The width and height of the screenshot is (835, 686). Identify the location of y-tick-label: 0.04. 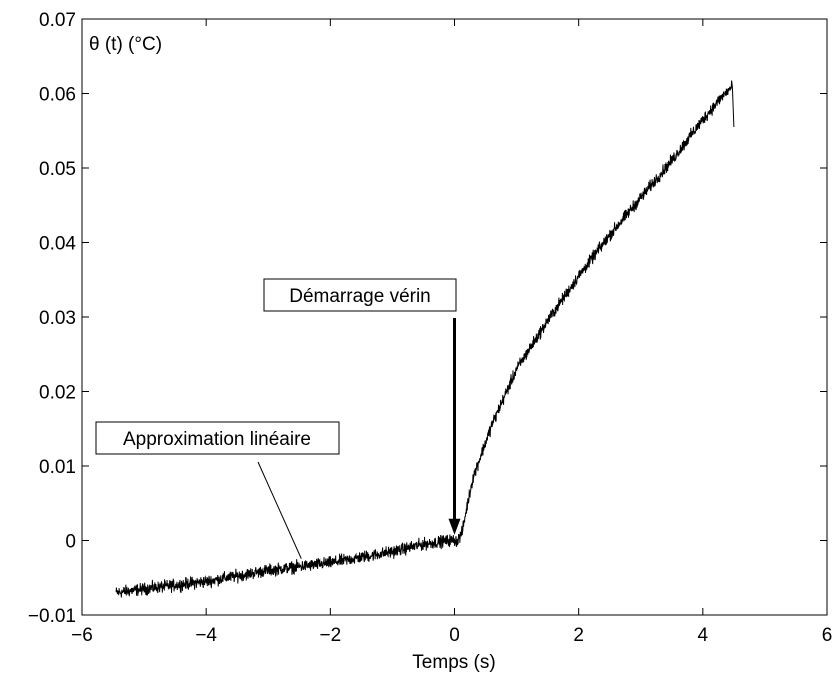
(57, 244).